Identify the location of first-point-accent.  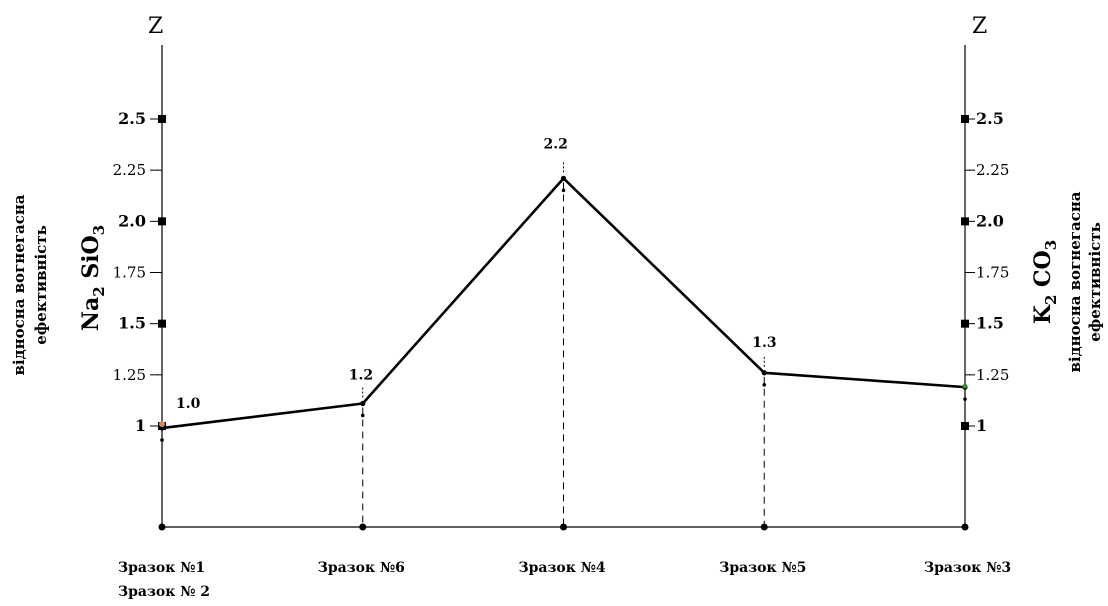
(162, 424).